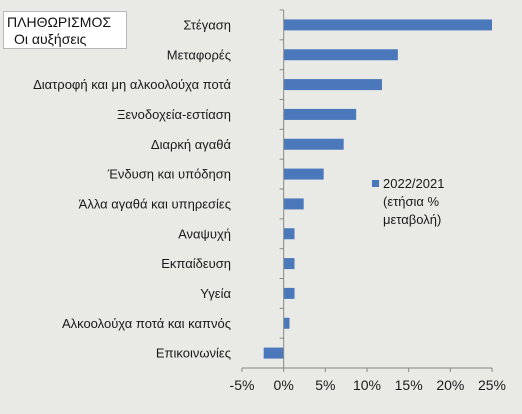 This screenshot has width=522, height=414. I want to click on title-box: ΠΛΗΘΩΡΙΣΜΟΣ Οι αυξήσεις, so click(65, 30).